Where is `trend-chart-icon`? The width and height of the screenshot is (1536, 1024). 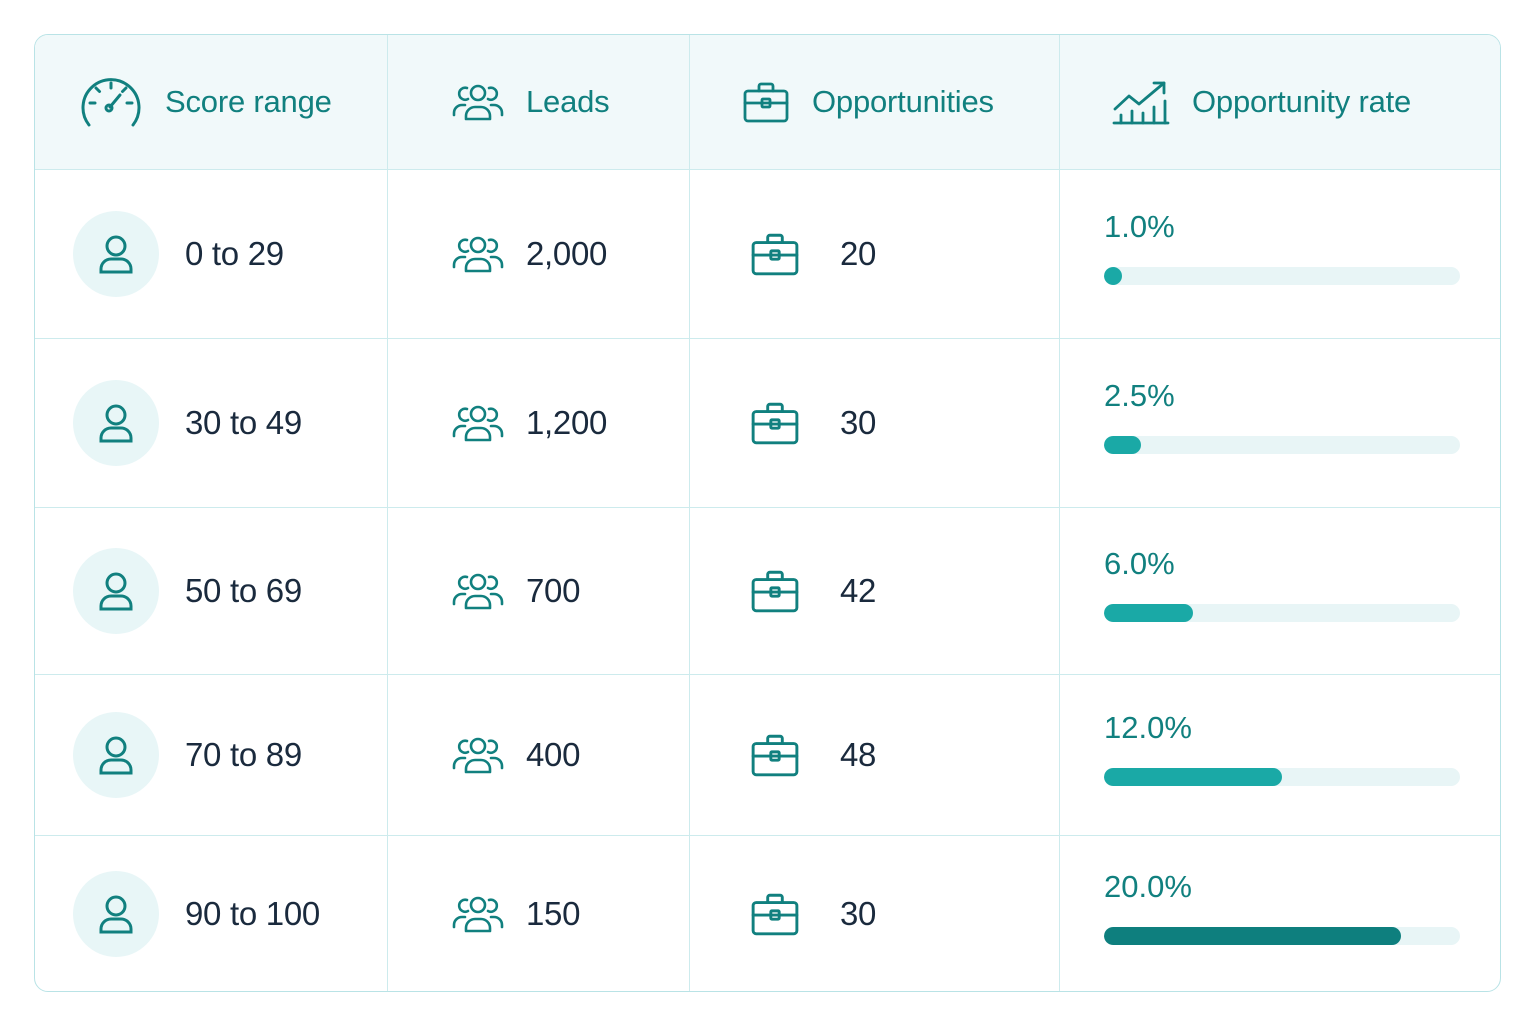 trend-chart-icon is located at coordinates (1141, 102).